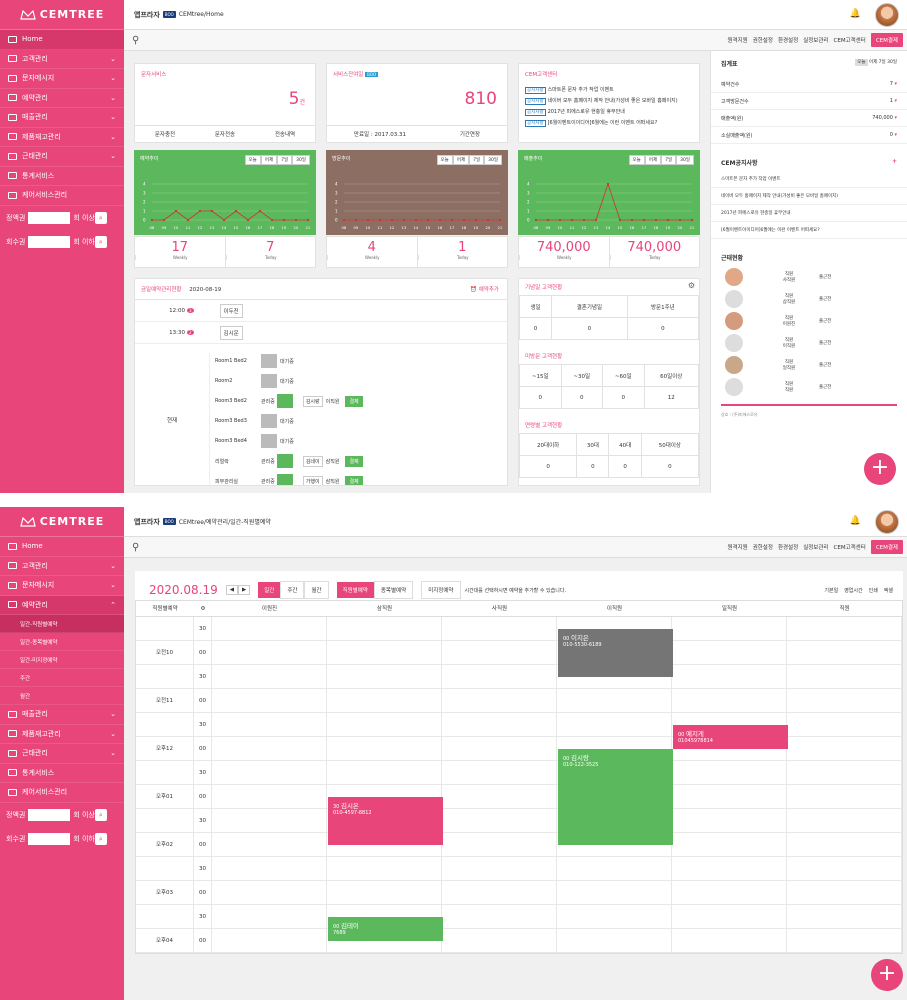 This screenshot has height=1000, width=907. I want to click on gear-icon: ⚙, so click(691, 285).